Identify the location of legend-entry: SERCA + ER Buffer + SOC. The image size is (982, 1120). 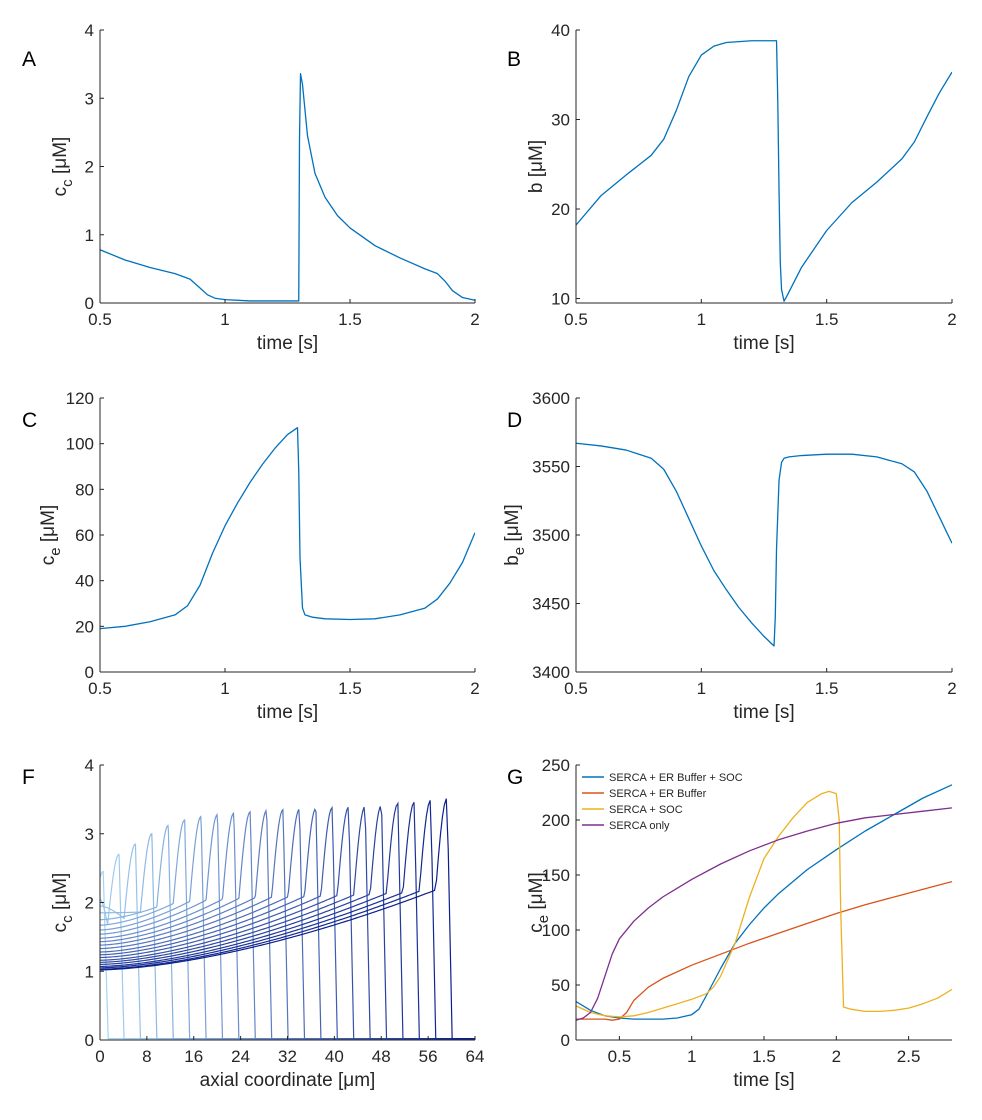
(676, 778).